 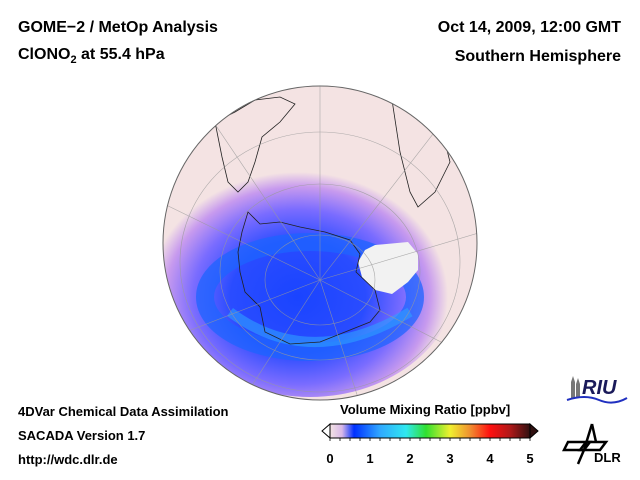 What do you see at coordinates (529, 458) in the screenshot?
I see `colorbar-tick-label: 5` at bounding box center [529, 458].